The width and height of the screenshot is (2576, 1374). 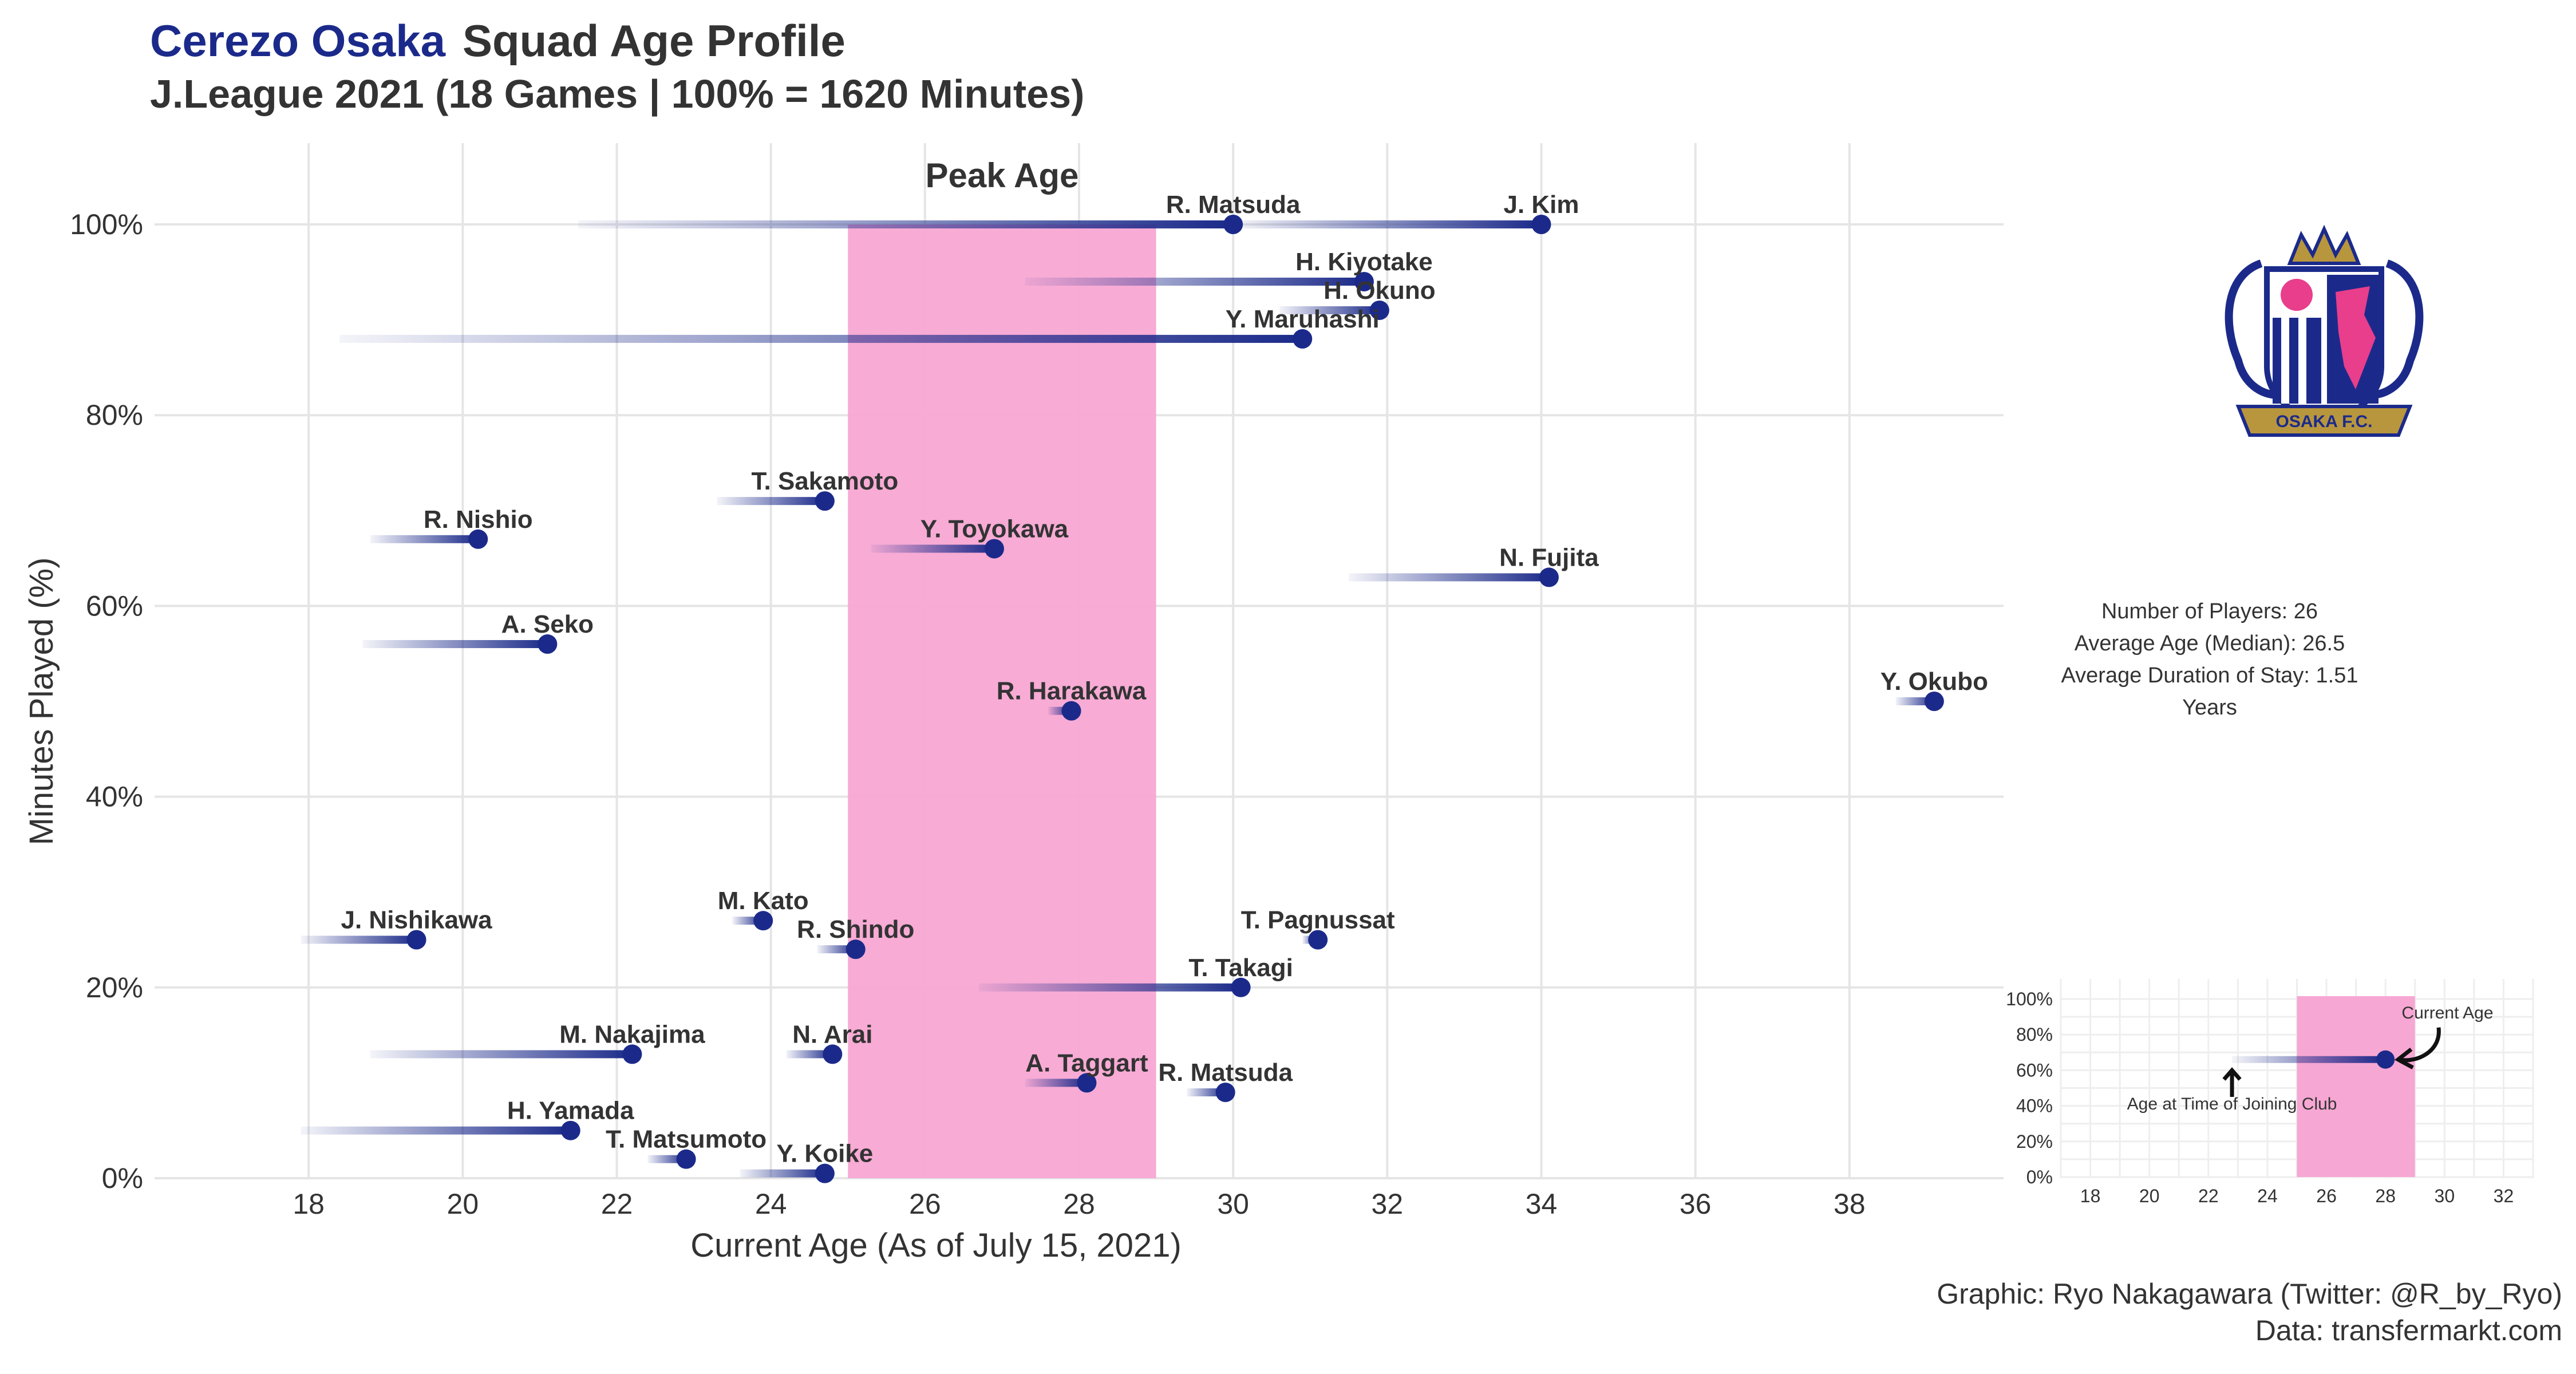 What do you see at coordinates (114, 797) in the screenshot?
I see `y-tick-label: 40%` at bounding box center [114, 797].